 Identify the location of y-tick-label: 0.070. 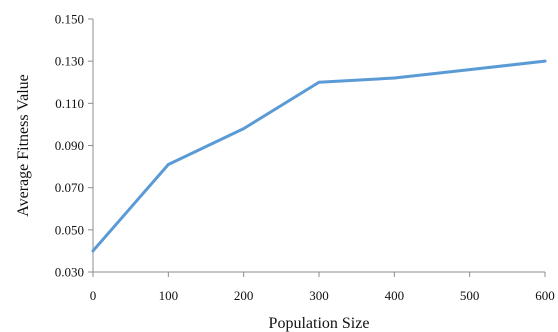
(69, 187).